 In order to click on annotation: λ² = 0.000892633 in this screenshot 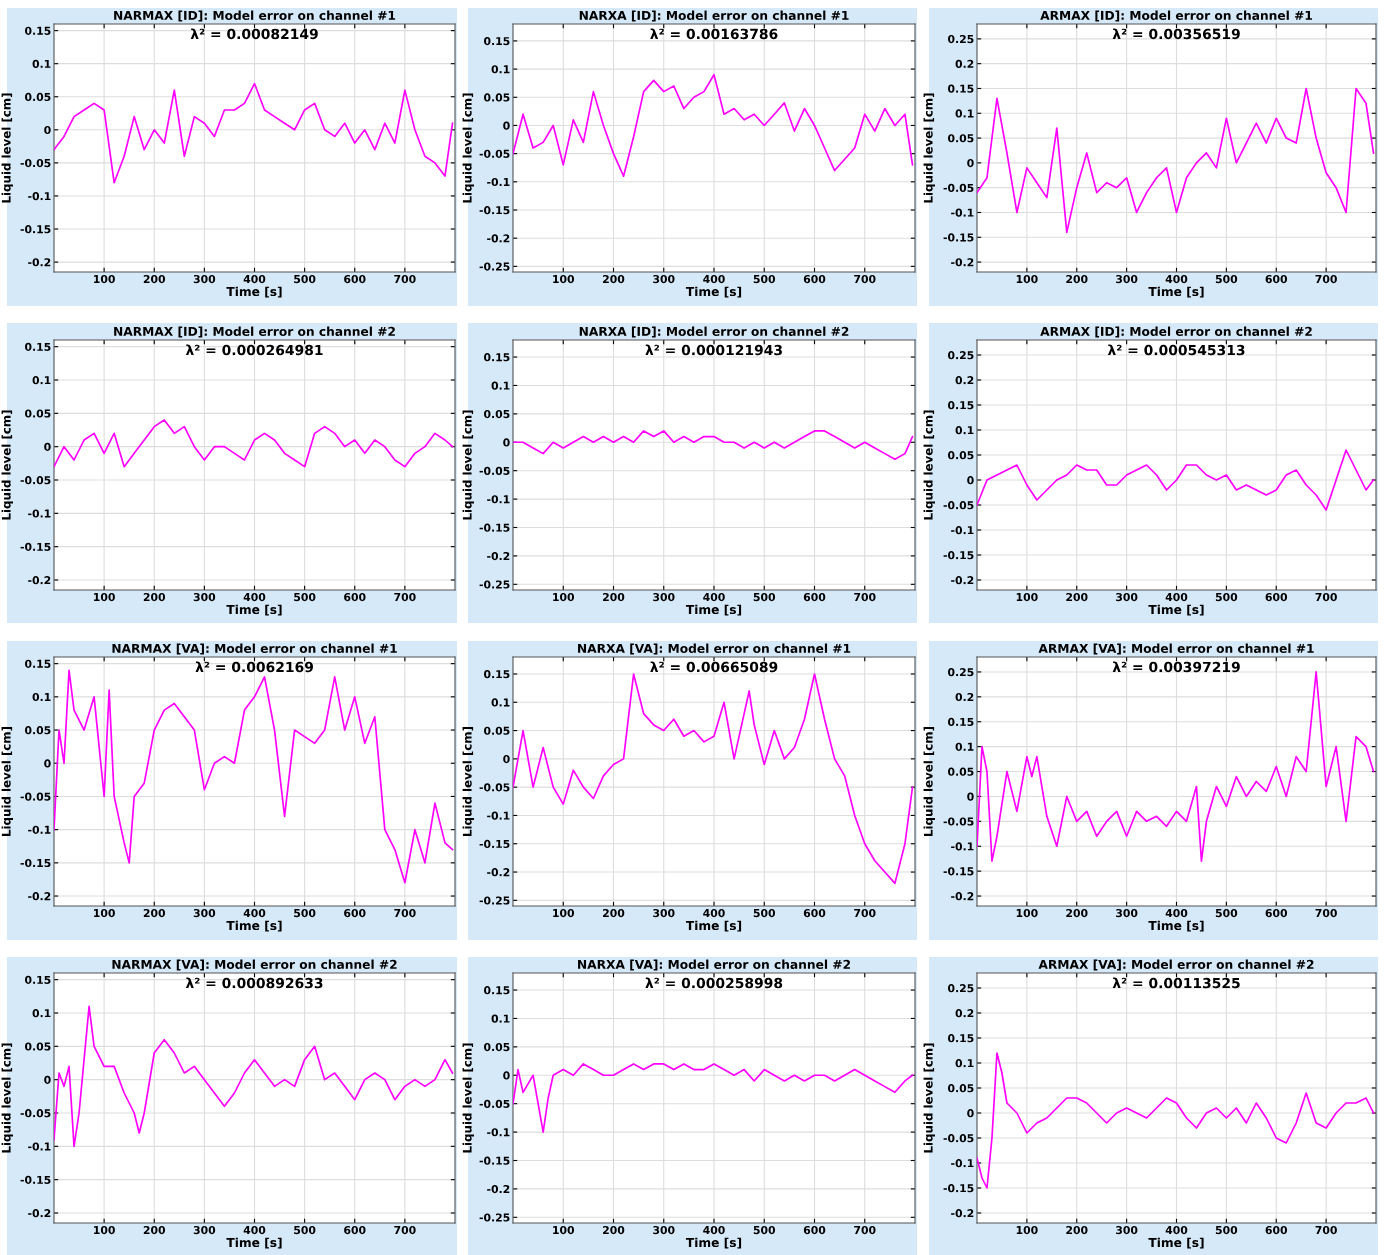, I will do `click(254, 983)`.